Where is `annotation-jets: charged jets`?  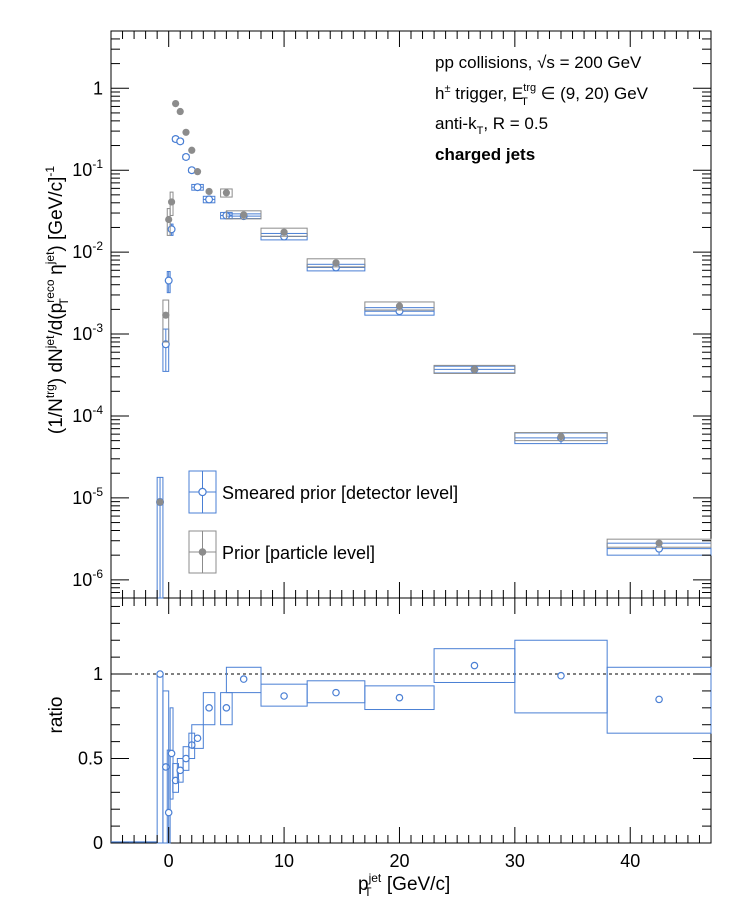
annotation-jets: charged jets is located at coordinates (485, 154).